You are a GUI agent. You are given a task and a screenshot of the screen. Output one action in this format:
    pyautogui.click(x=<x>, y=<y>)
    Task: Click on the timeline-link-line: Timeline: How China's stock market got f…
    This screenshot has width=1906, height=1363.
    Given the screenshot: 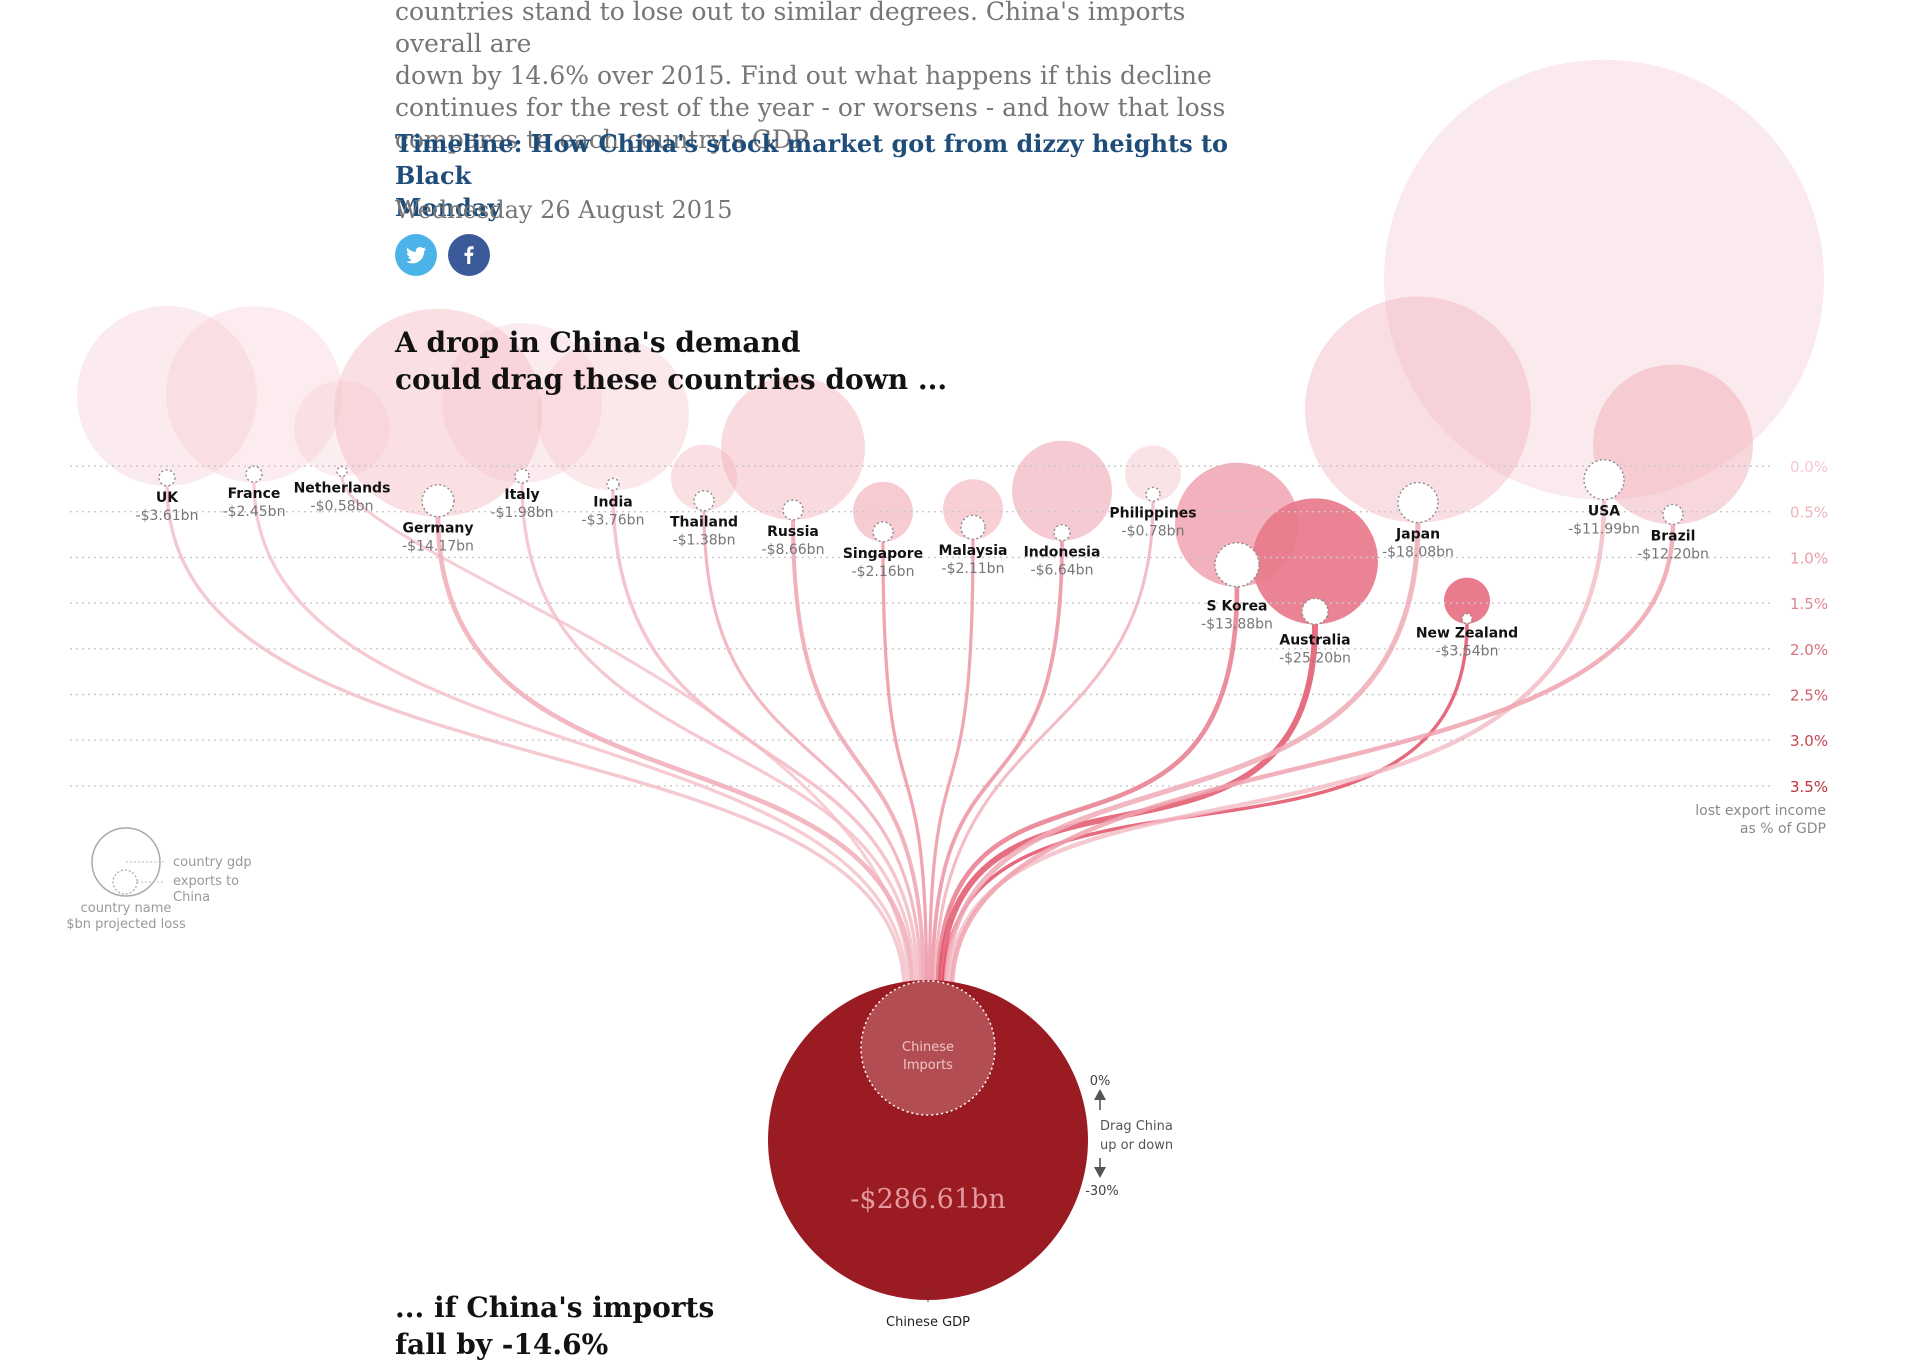 What is the action you would take?
    pyautogui.click(x=812, y=159)
    